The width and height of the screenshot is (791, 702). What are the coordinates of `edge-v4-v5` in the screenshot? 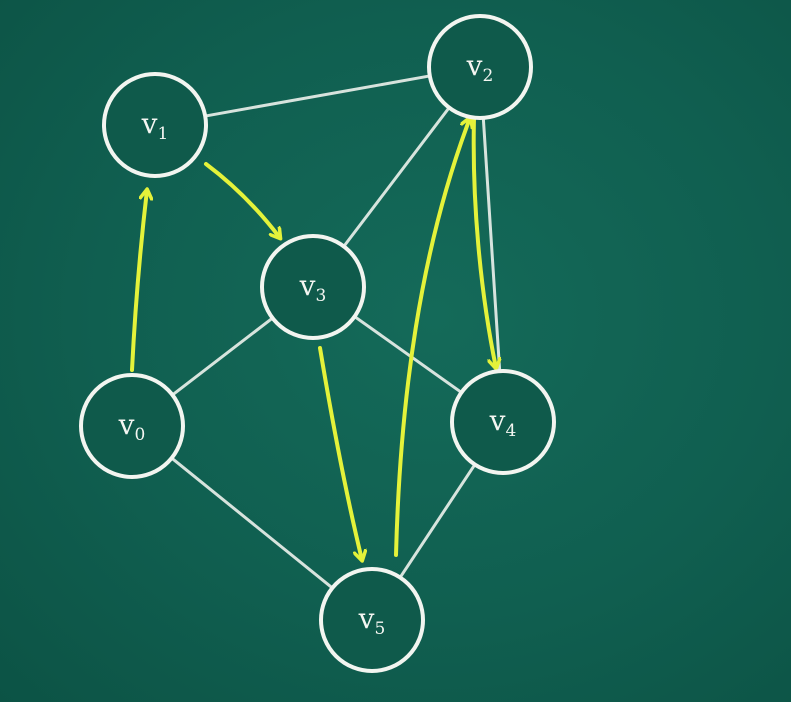 It's located at (437, 521).